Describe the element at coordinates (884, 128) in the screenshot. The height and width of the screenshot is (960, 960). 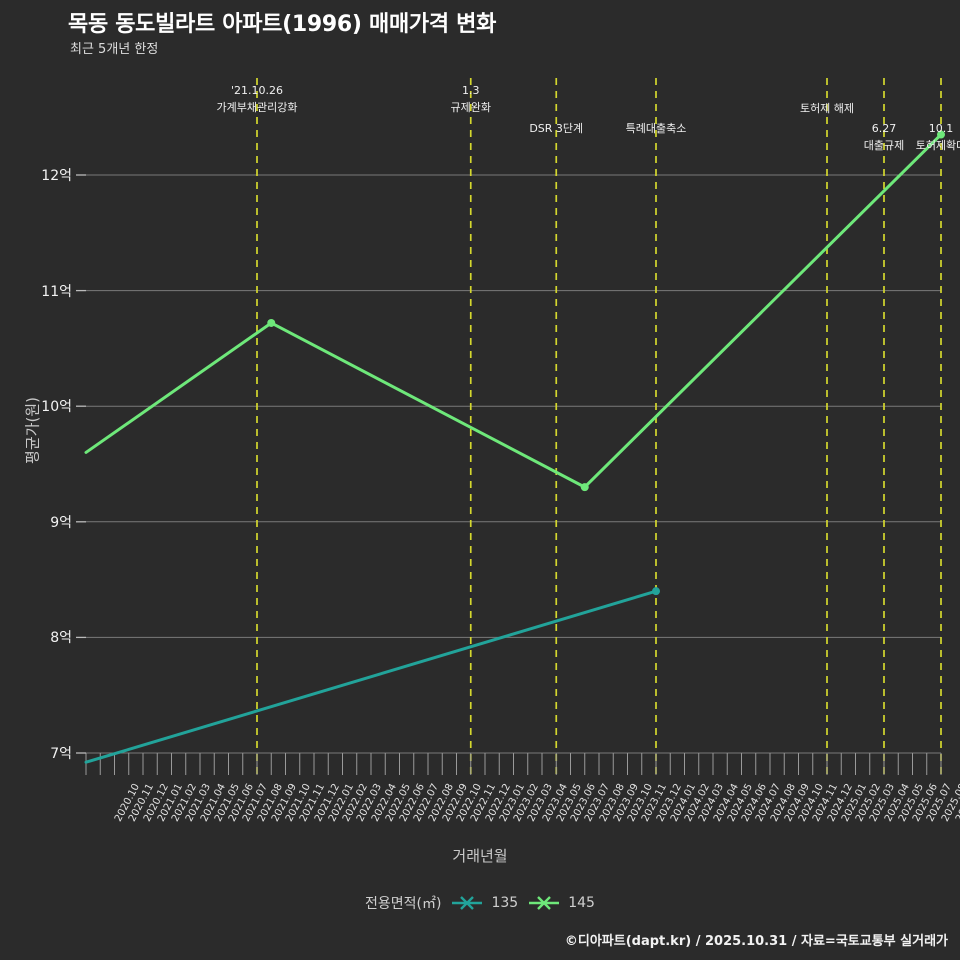
I see `annotation-date-label: 6.27` at that location.